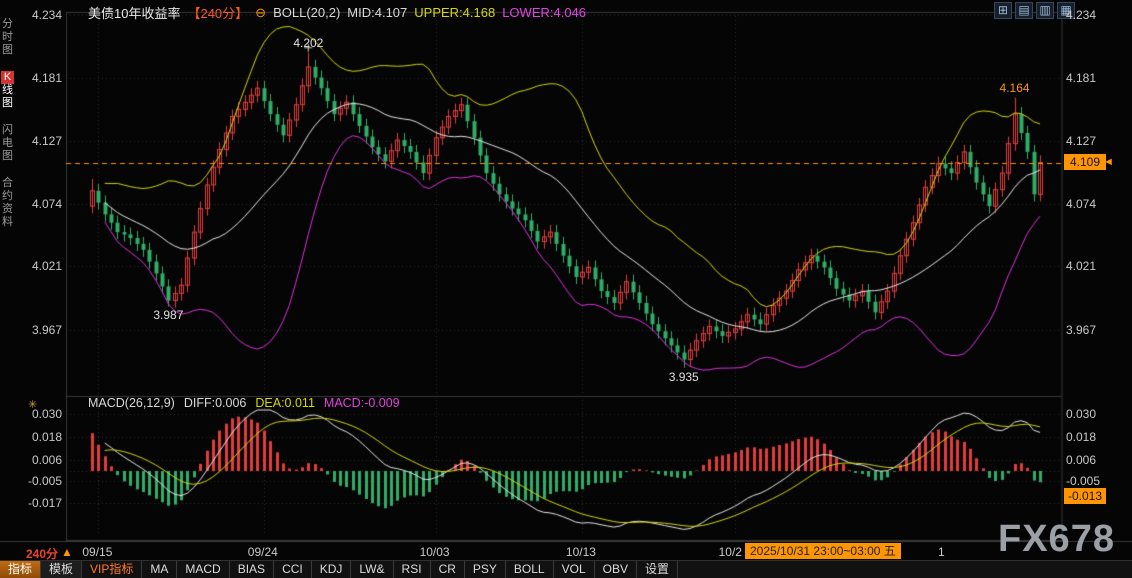  What do you see at coordinates (134, 13) in the screenshot?
I see `instrument-title: 美债10年收益率` at bounding box center [134, 13].